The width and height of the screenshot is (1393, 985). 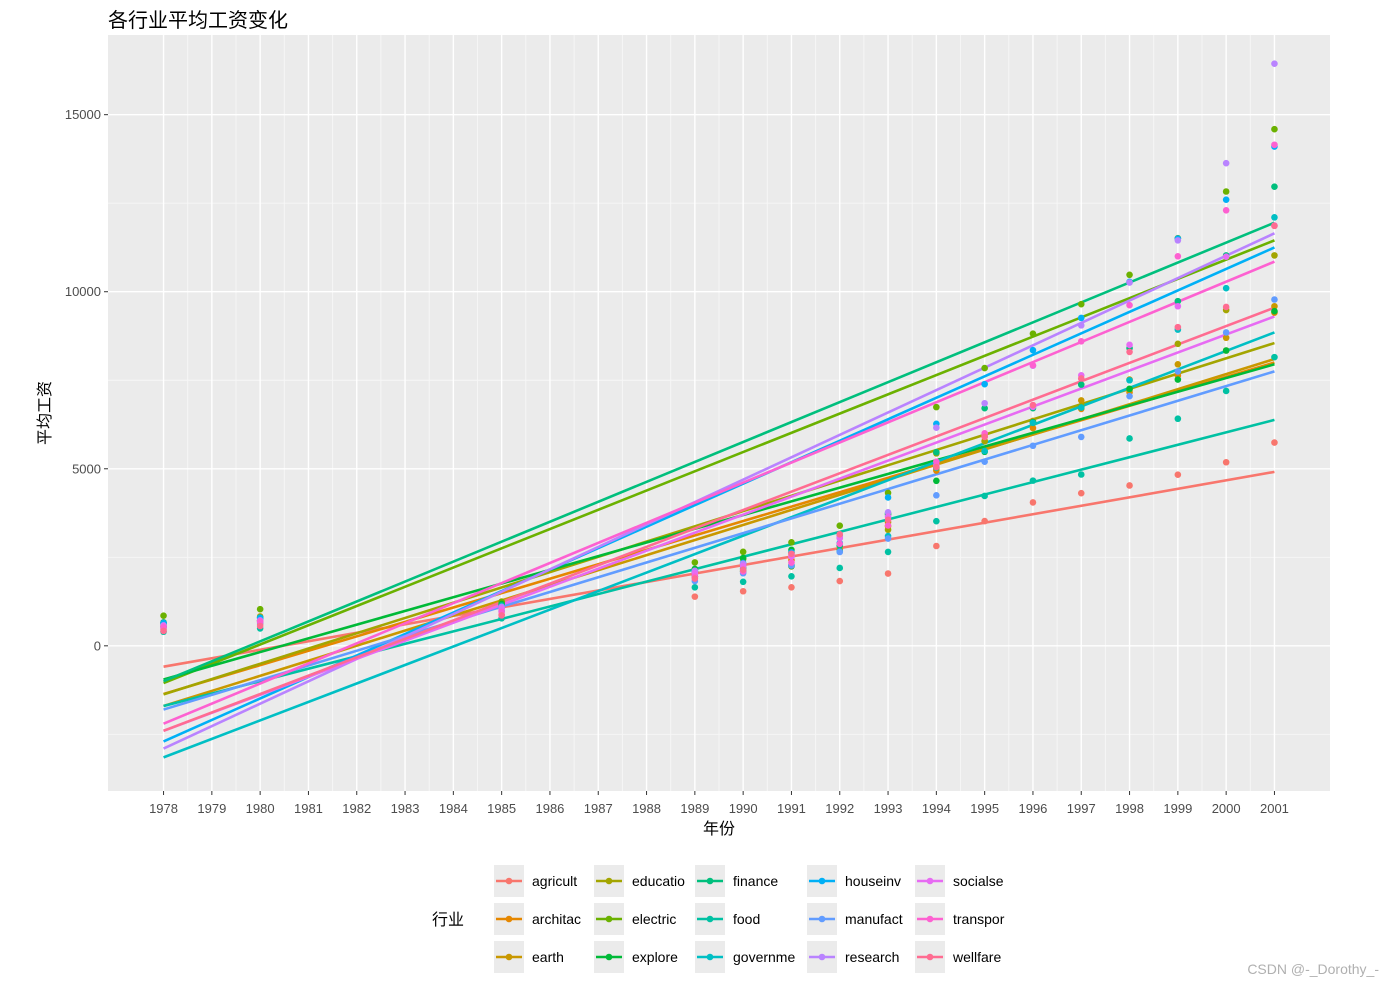 I want to click on watermark: CSDN @-_Dorothy_-, so click(x=1313, y=969).